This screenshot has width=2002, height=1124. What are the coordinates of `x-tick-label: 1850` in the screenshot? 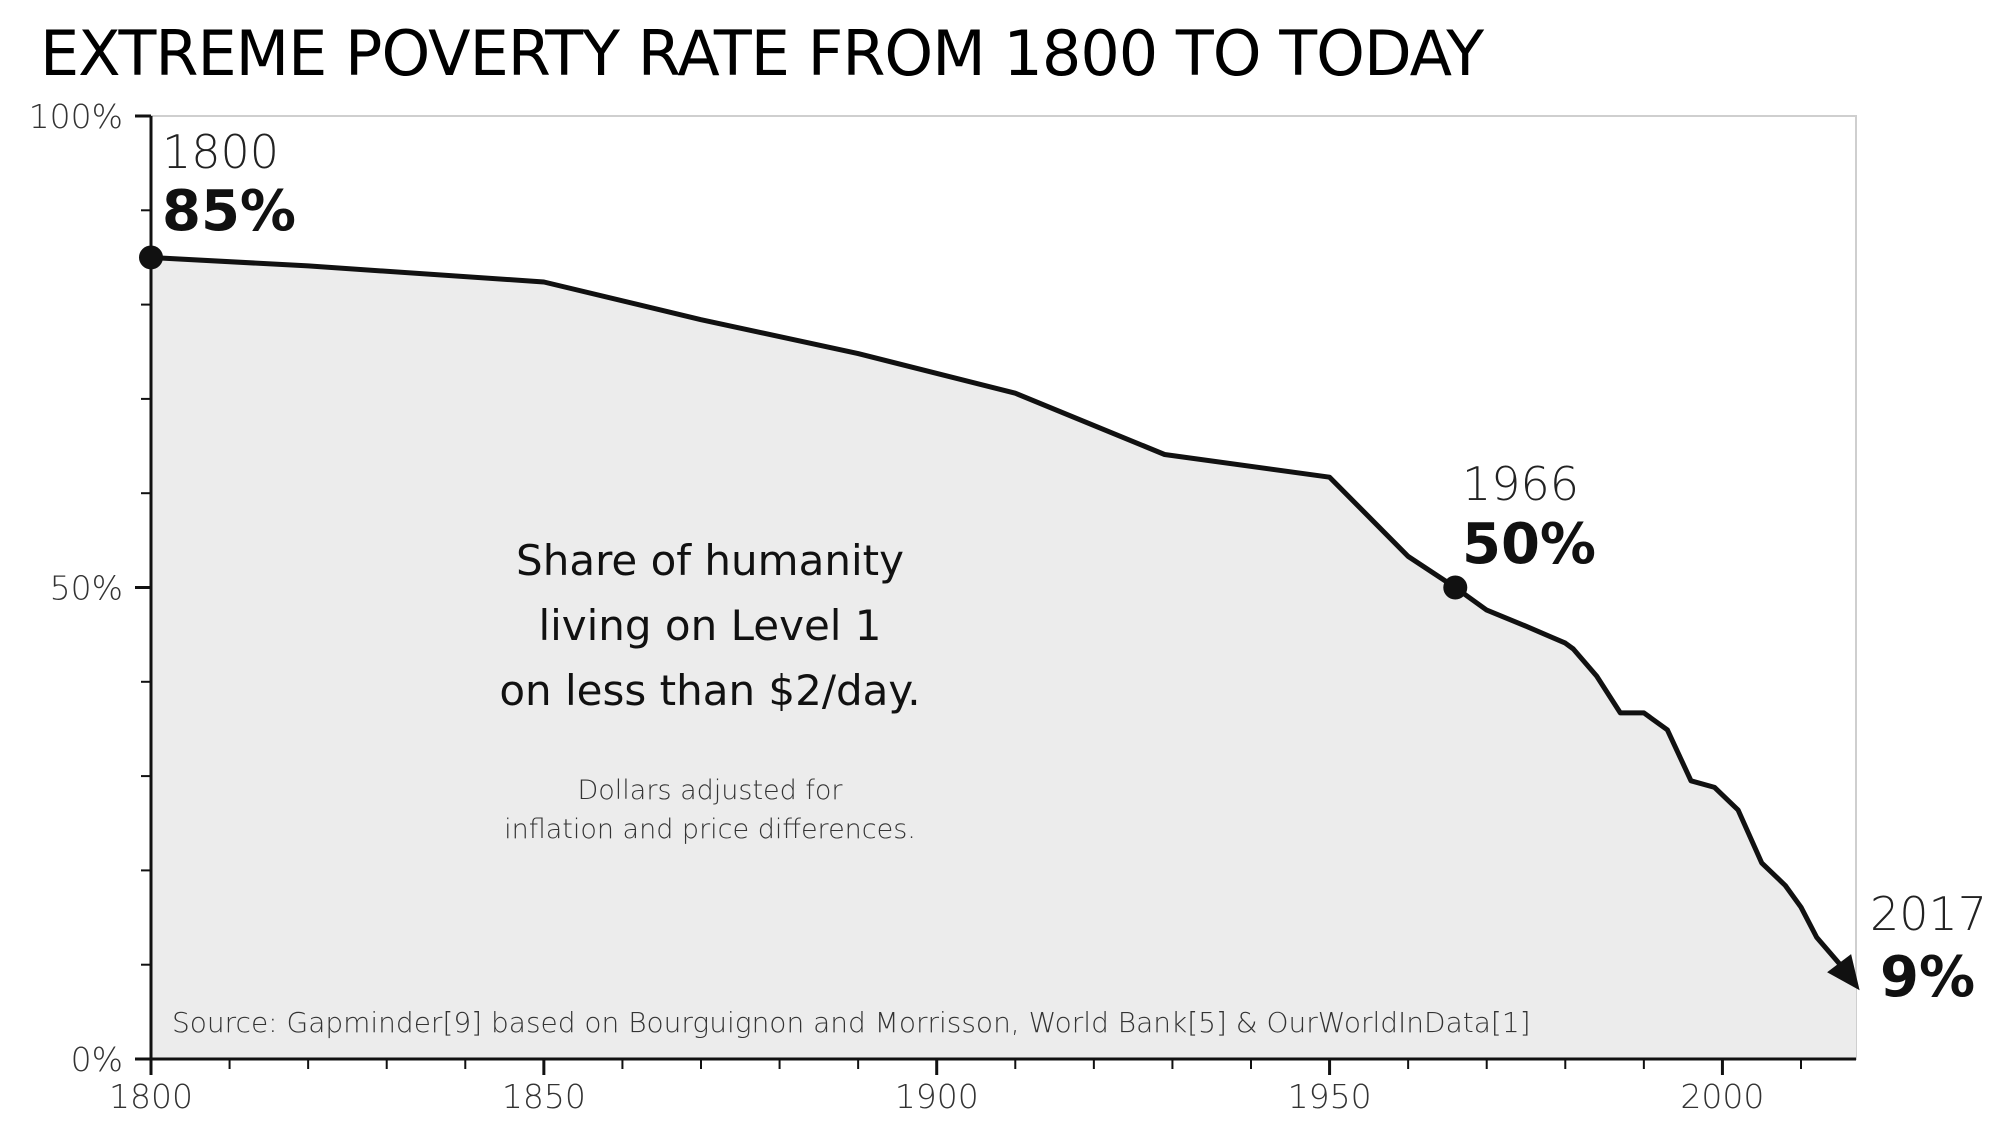 It's located at (544, 1096).